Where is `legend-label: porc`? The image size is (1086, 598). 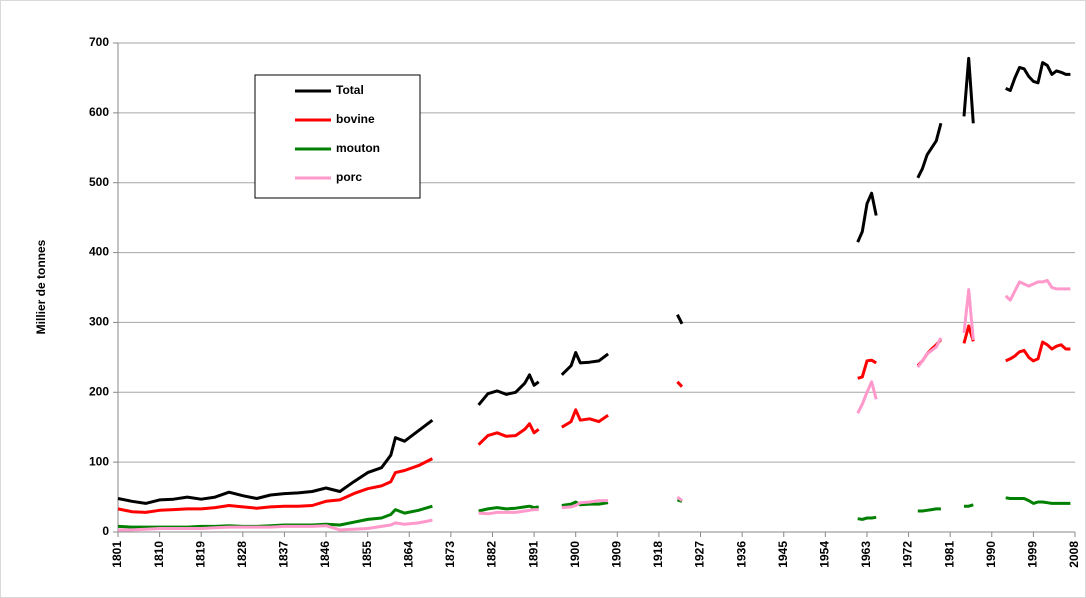
legend-label: porc is located at coordinates (349, 177).